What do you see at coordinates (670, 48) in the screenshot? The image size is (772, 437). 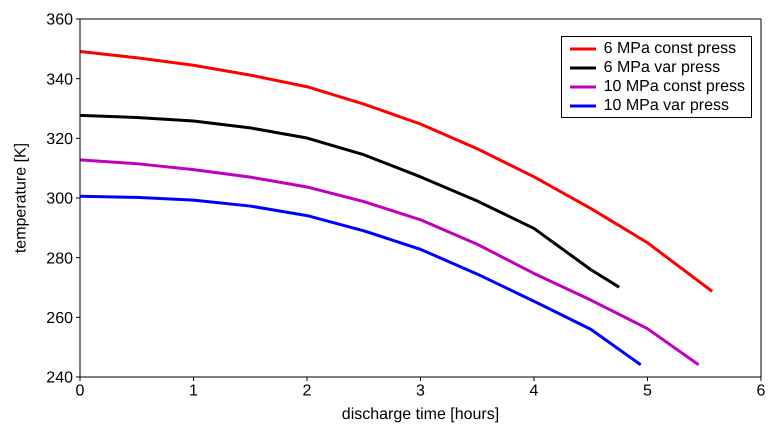 I see `legend-label: 6 MPa const press` at bounding box center [670, 48].